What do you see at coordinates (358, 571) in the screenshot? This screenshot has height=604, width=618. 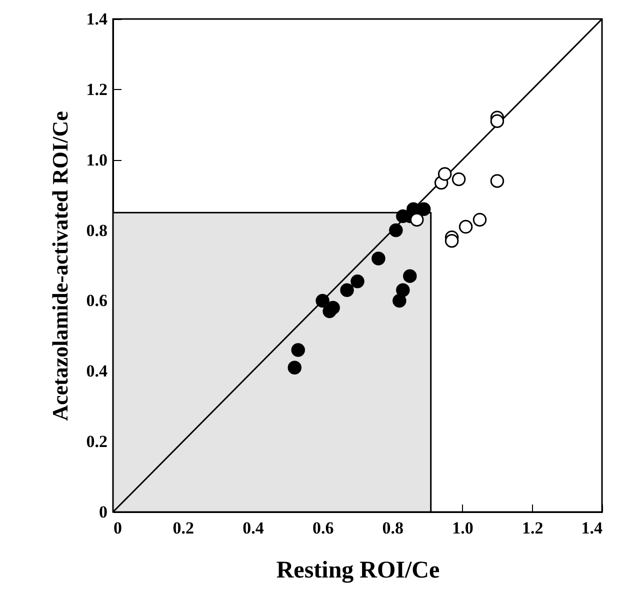 I see `x-axis-title: Resting ROI/Ce` at bounding box center [358, 571].